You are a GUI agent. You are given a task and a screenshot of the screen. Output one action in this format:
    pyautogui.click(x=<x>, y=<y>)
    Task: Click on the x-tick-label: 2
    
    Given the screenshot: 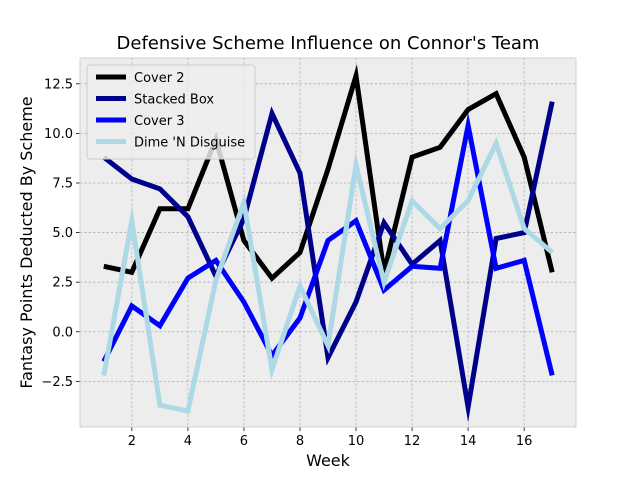 What is the action you would take?
    pyautogui.click(x=132, y=441)
    